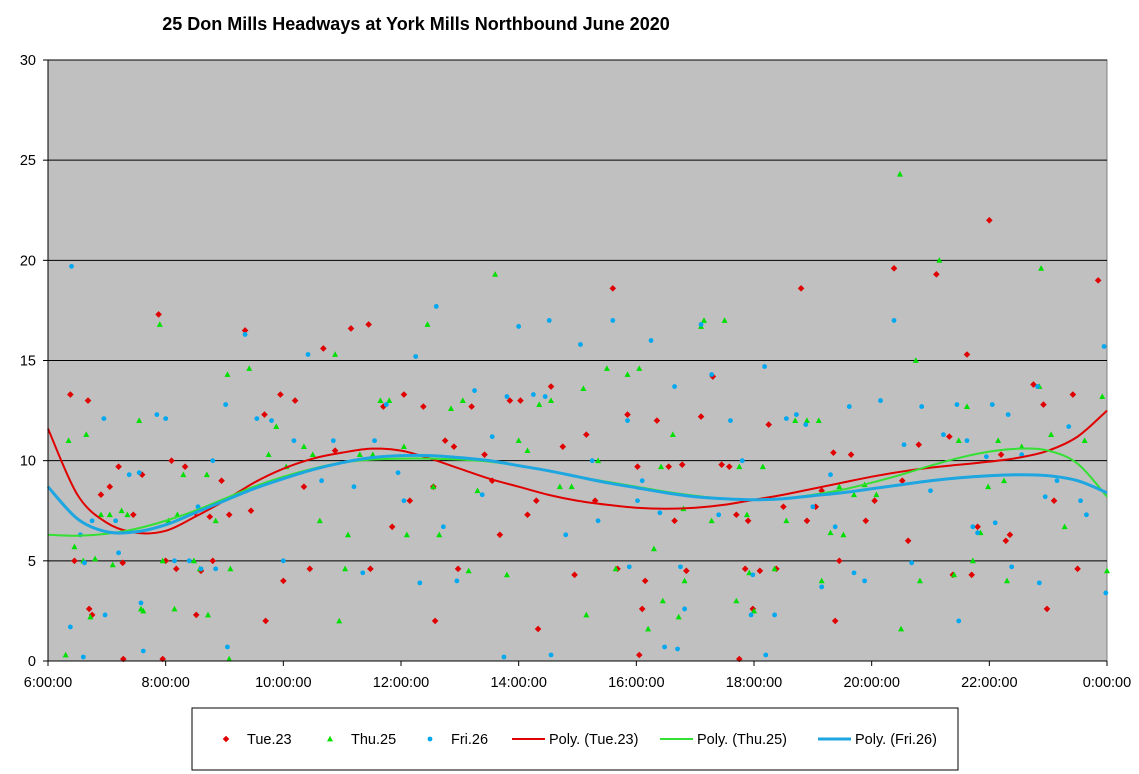 This screenshot has width=1139, height=774. I want to click on y-tick-label: 30, so click(28, 61).